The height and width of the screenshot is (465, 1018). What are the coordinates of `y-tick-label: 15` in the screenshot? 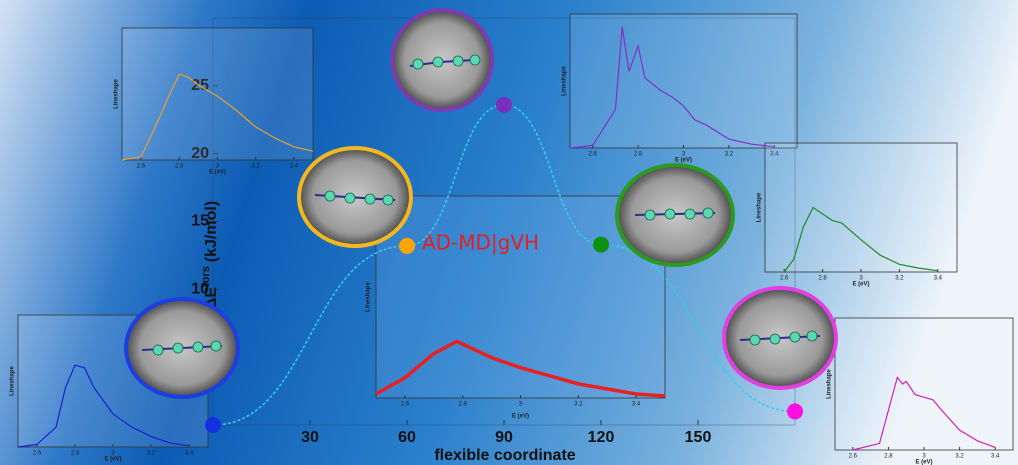 It's located at (200, 221).